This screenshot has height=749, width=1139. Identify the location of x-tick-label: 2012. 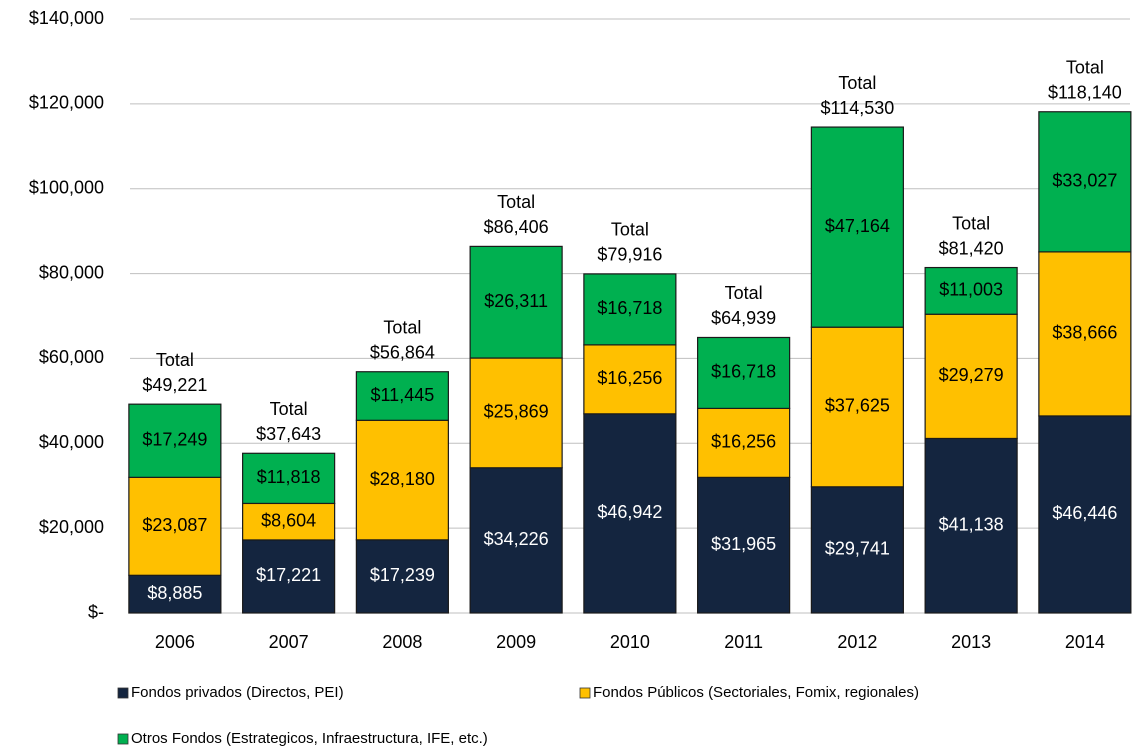
(857, 642).